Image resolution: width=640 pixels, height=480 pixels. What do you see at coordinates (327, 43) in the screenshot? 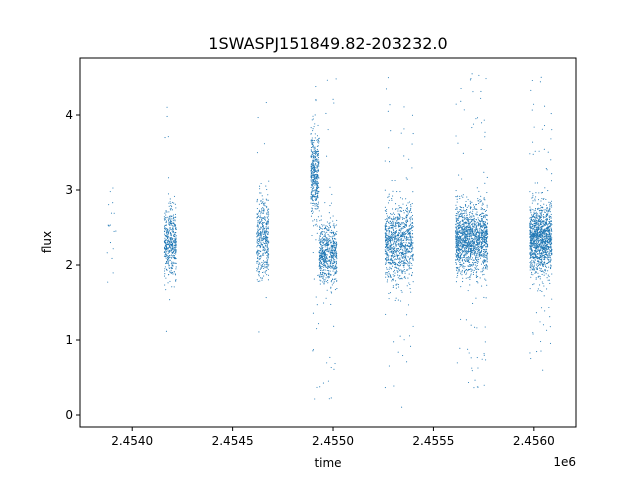
I see `chart-title: 1SWASPJ151849.82-203232.0` at bounding box center [327, 43].